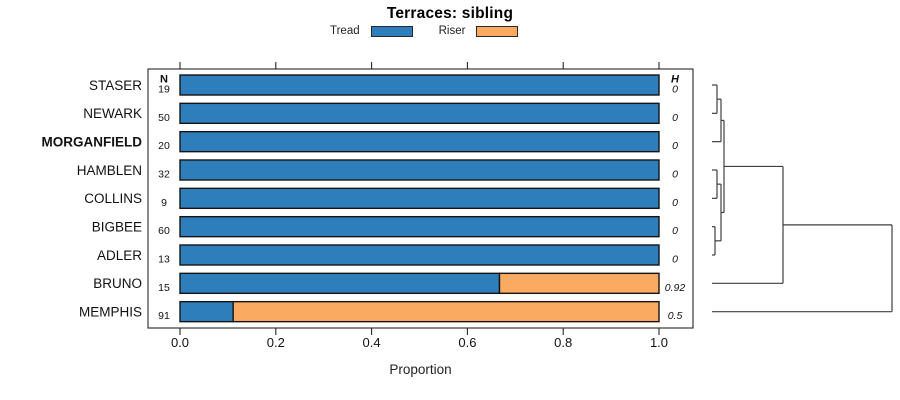  Describe the element at coordinates (180, 342) in the screenshot. I see `axis-tick-label: 0.0` at that location.